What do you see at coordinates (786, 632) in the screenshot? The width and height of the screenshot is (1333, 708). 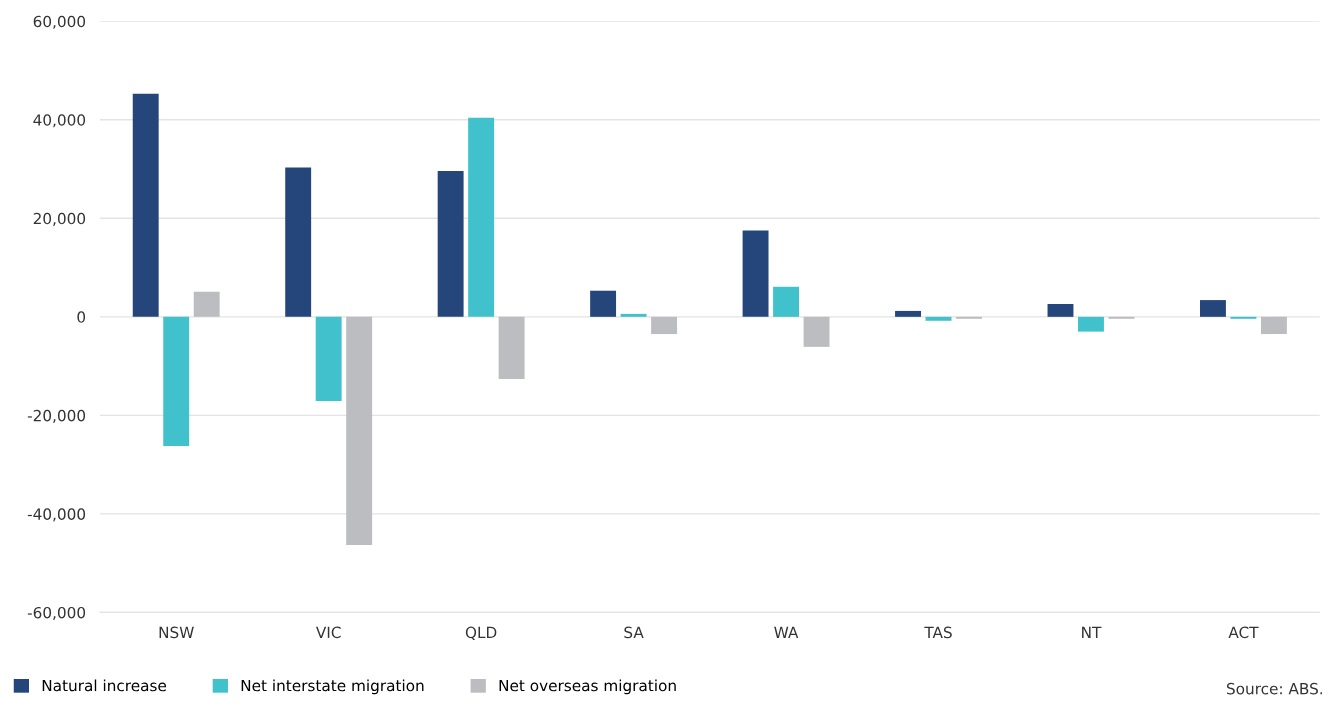 I see `x-tick-label: WA` at bounding box center [786, 632].